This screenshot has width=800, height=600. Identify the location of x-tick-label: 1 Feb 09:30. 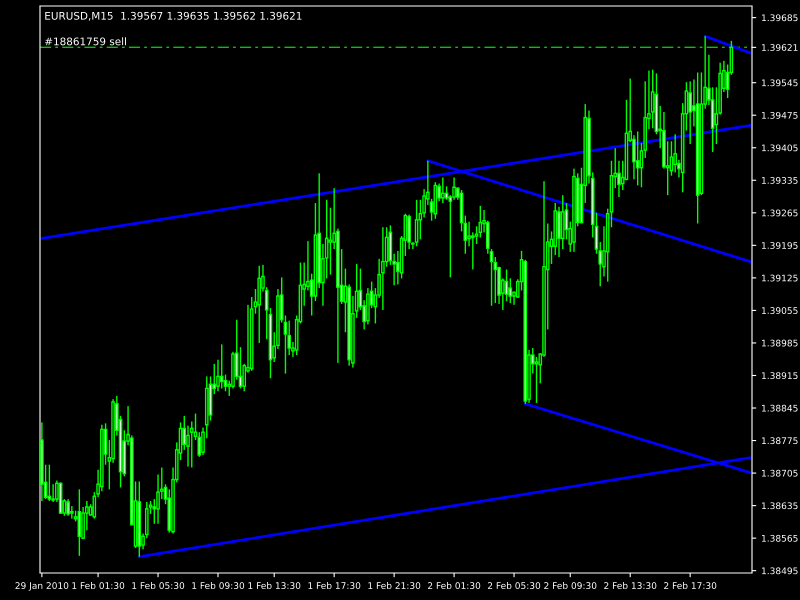
(218, 586).